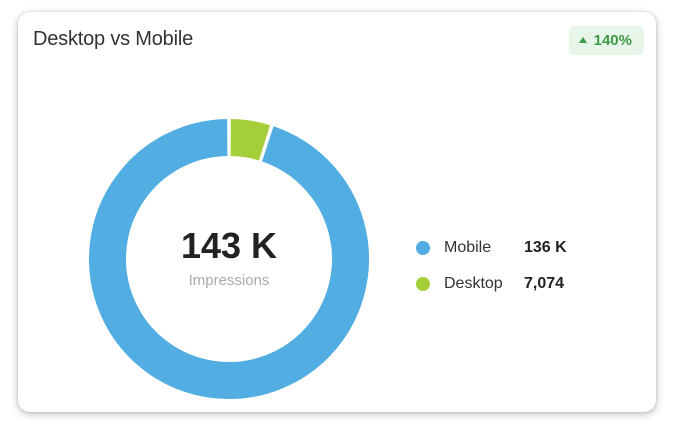  What do you see at coordinates (250, 139) in the screenshot?
I see `donut-slice-desktop` at bounding box center [250, 139].